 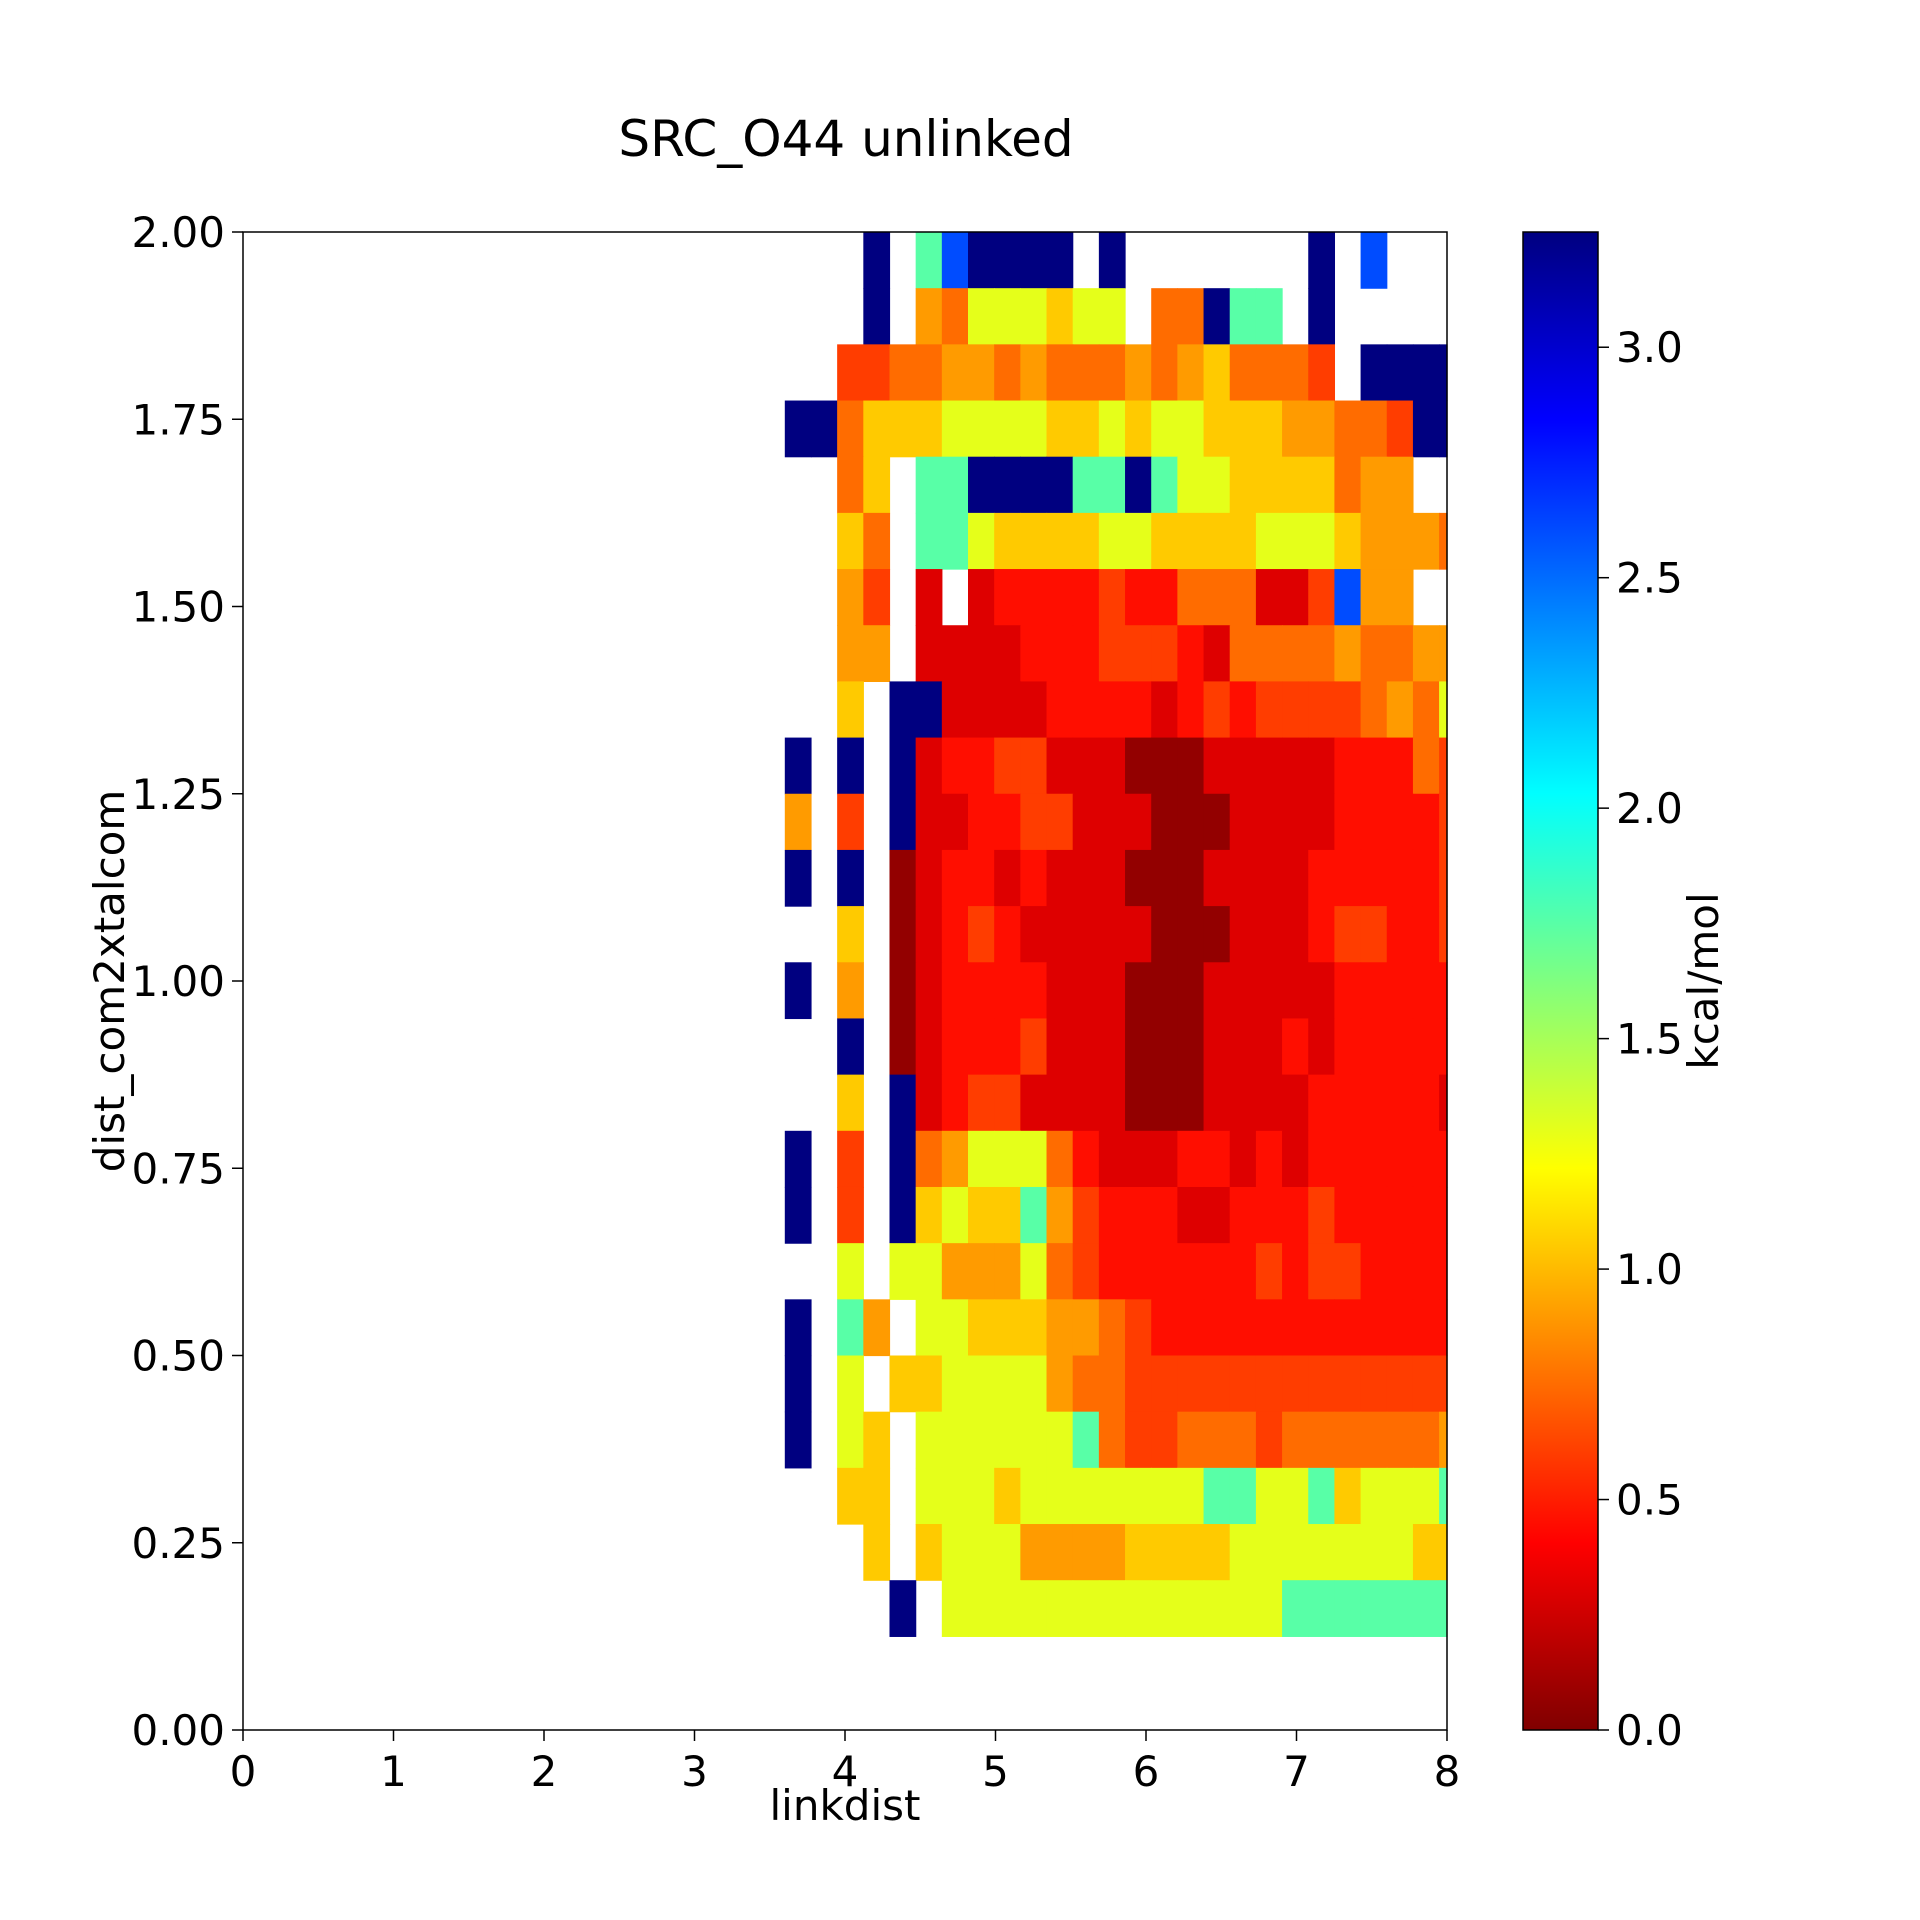 I want to click on y-tick-label: 0.00, so click(x=178, y=1730).